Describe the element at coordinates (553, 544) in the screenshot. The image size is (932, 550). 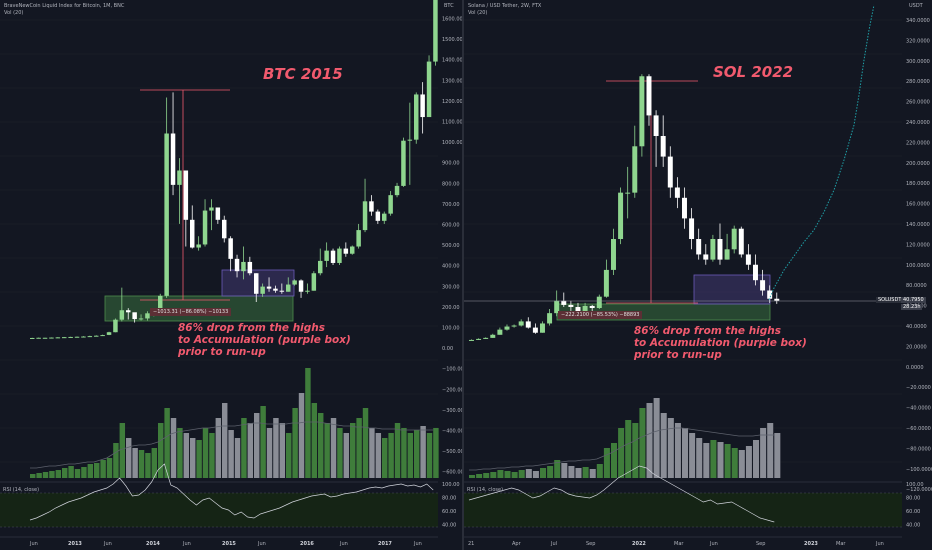
I see `x-tick-label: Jul` at that location.